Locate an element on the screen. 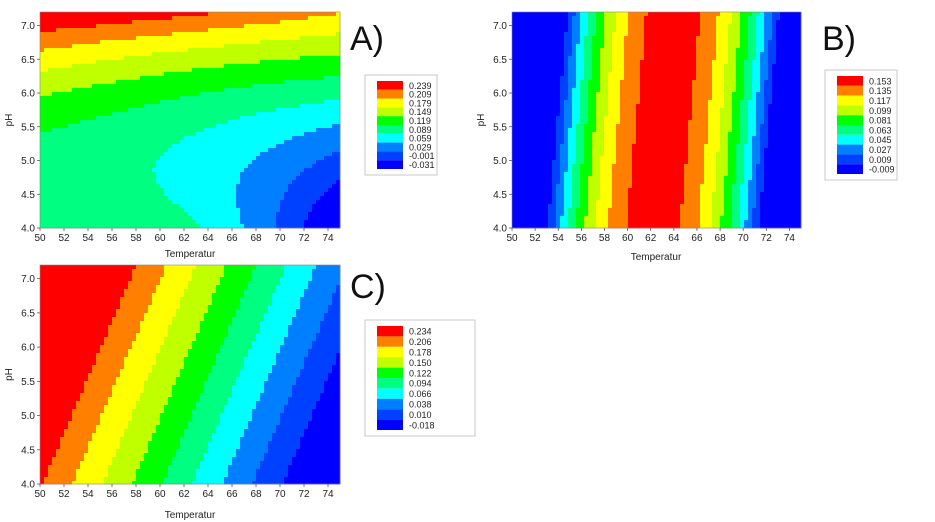 The height and width of the screenshot is (522, 935). x-tick-label: 54 is located at coordinates (88, 238).